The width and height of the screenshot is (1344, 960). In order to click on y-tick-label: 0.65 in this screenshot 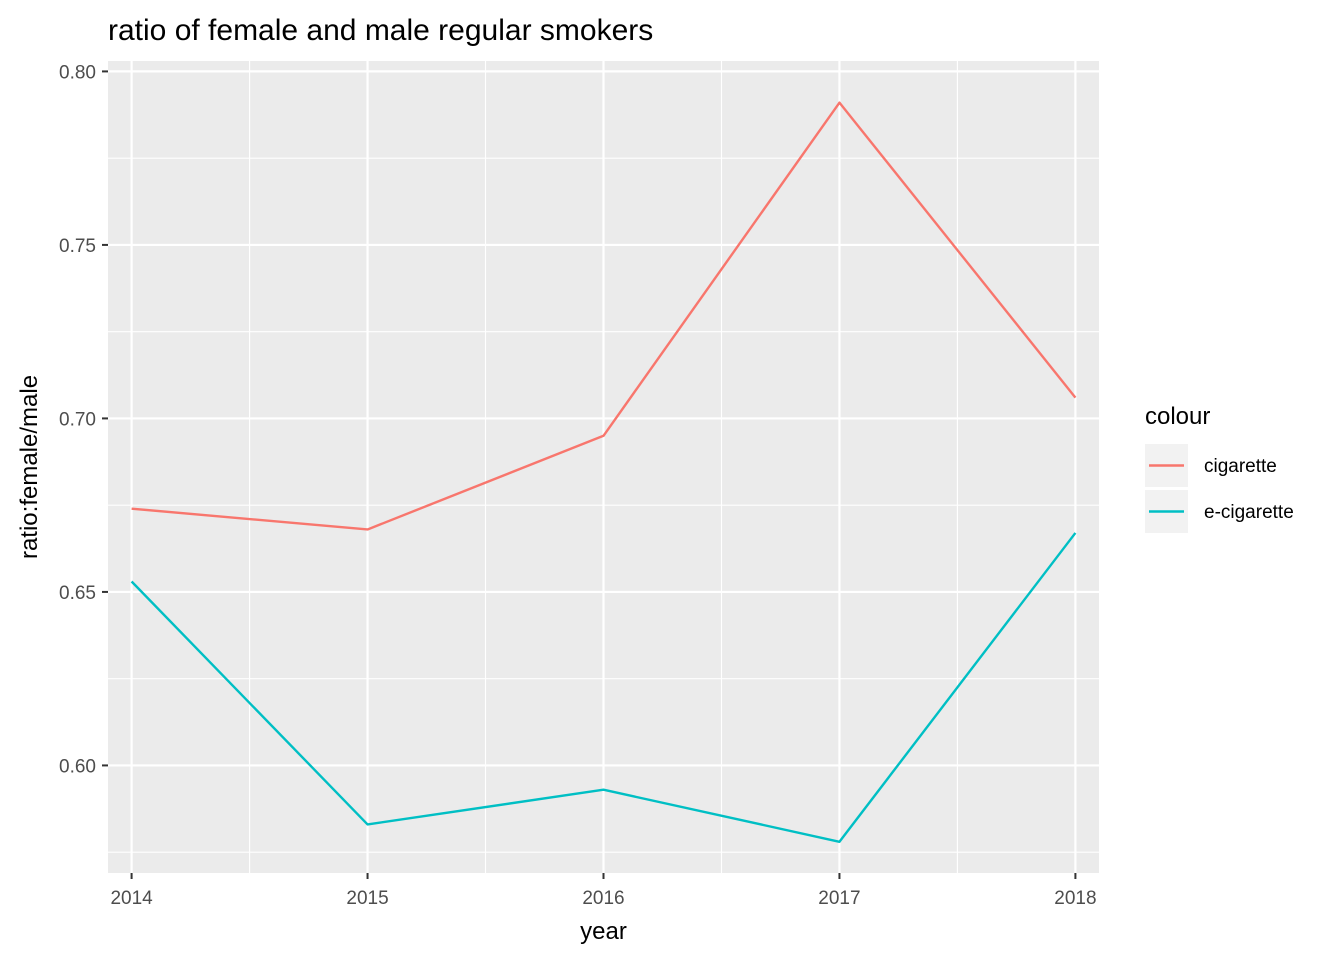, I will do `click(77, 593)`.